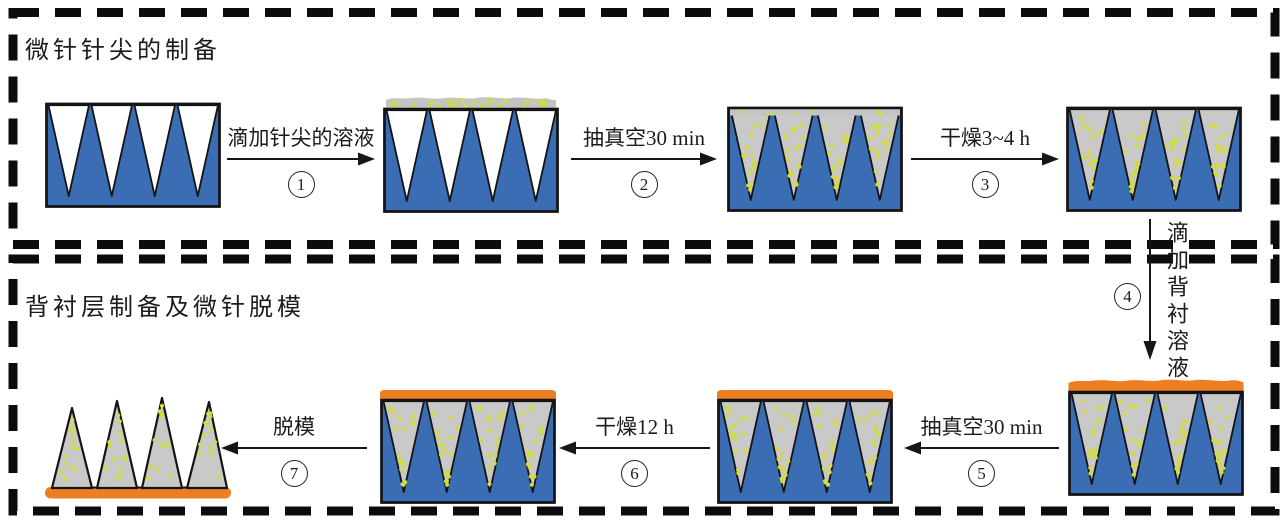 Image resolution: width=1288 pixels, height=527 pixels. What do you see at coordinates (1127, 296) in the screenshot?
I see `step-4-number-badge: 4` at bounding box center [1127, 296].